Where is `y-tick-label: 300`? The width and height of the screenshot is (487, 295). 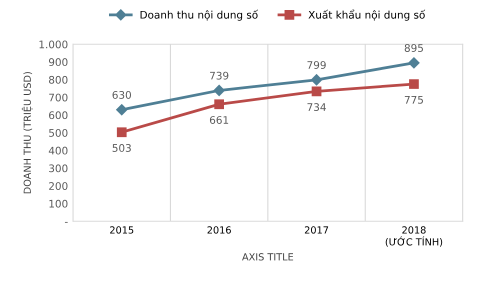 y-tick-label: 300 is located at coordinates (58, 168).